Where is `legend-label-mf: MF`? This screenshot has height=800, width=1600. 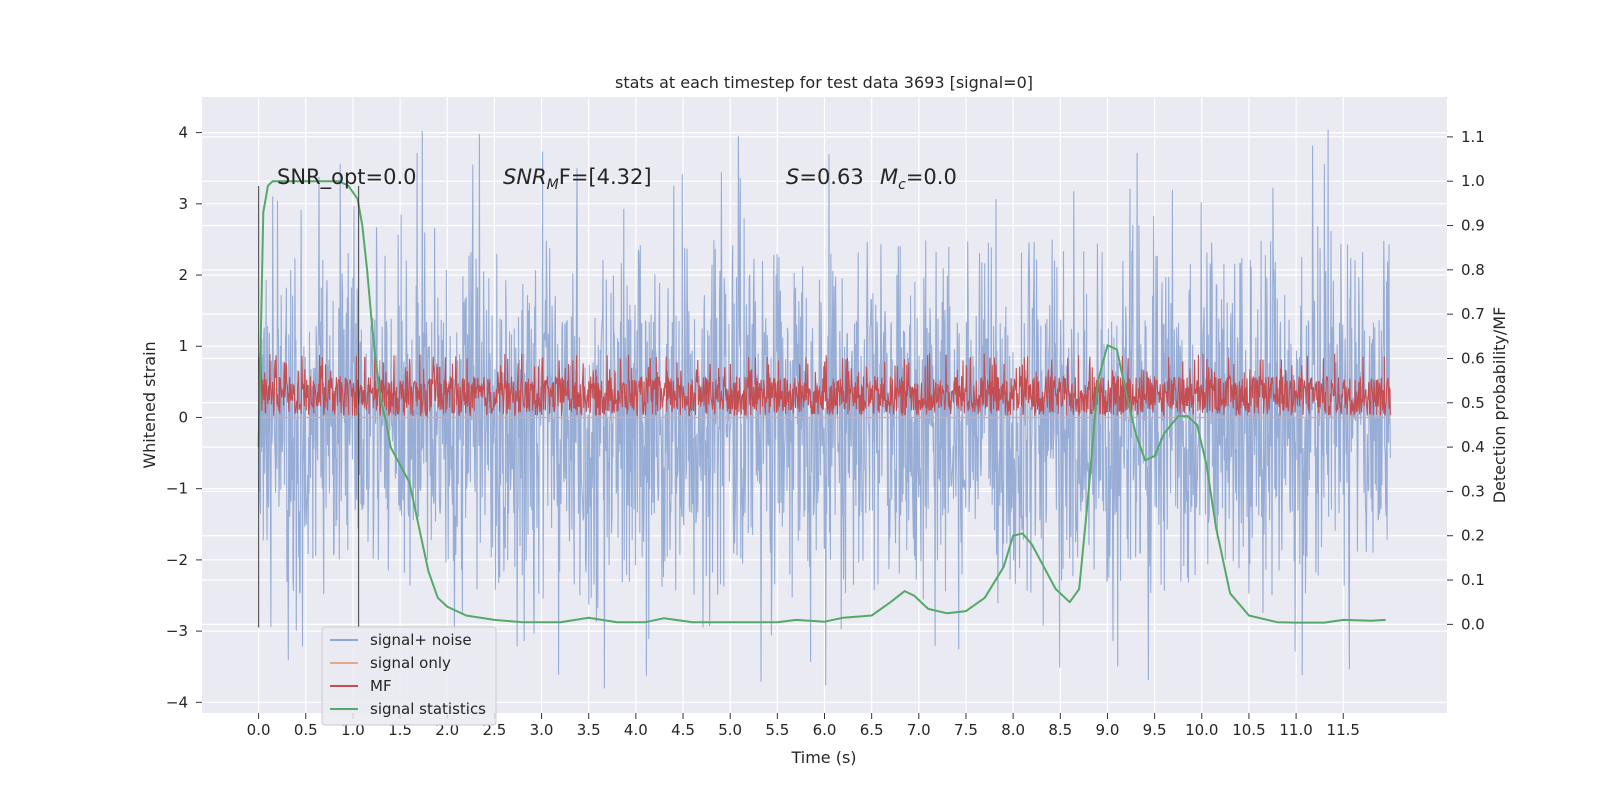 legend-label-mf: MF is located at coordinates (381, 686).